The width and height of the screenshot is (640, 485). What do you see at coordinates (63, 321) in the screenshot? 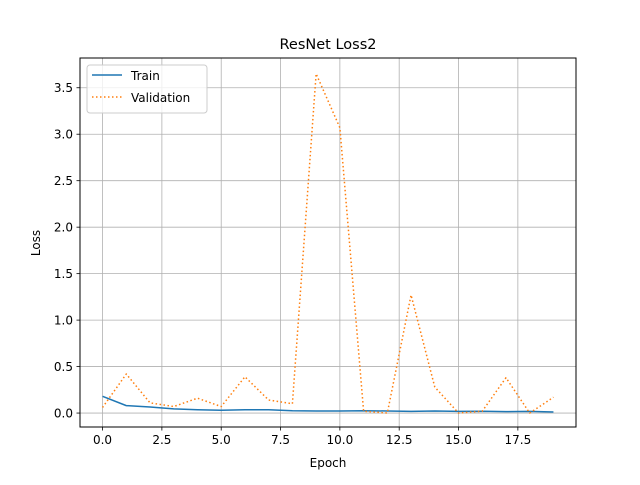
I see `y-tick-label: 1.0` at bounding box center [63, 321].